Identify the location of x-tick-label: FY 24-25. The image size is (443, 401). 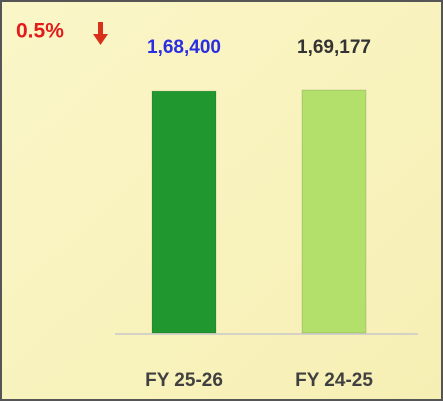
(334, 380).